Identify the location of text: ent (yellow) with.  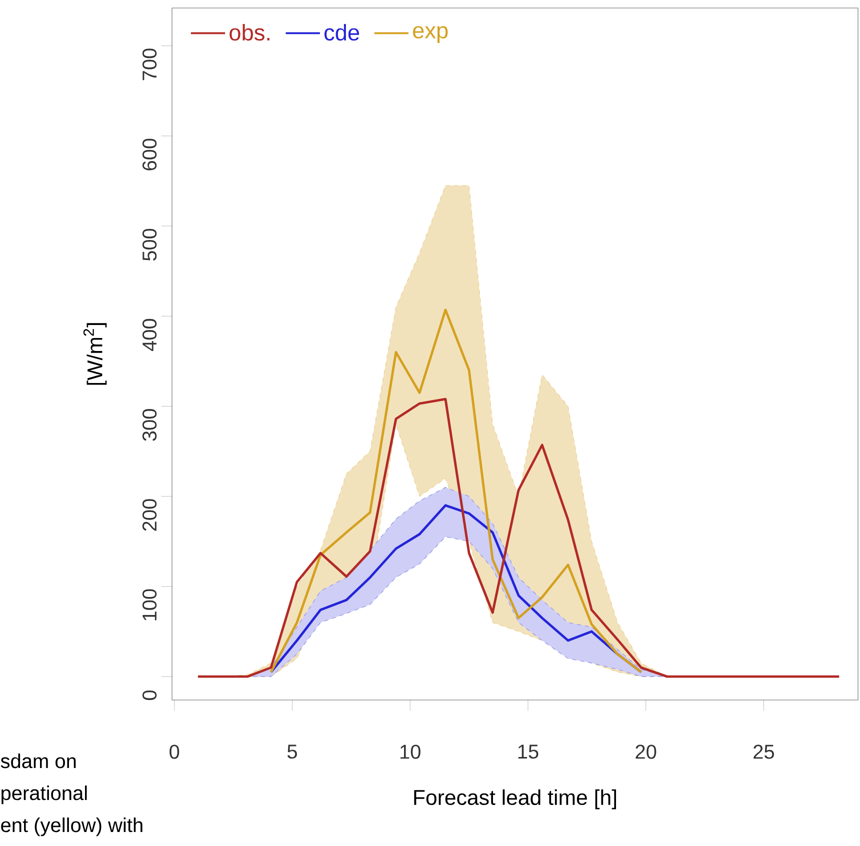
(71, 827).